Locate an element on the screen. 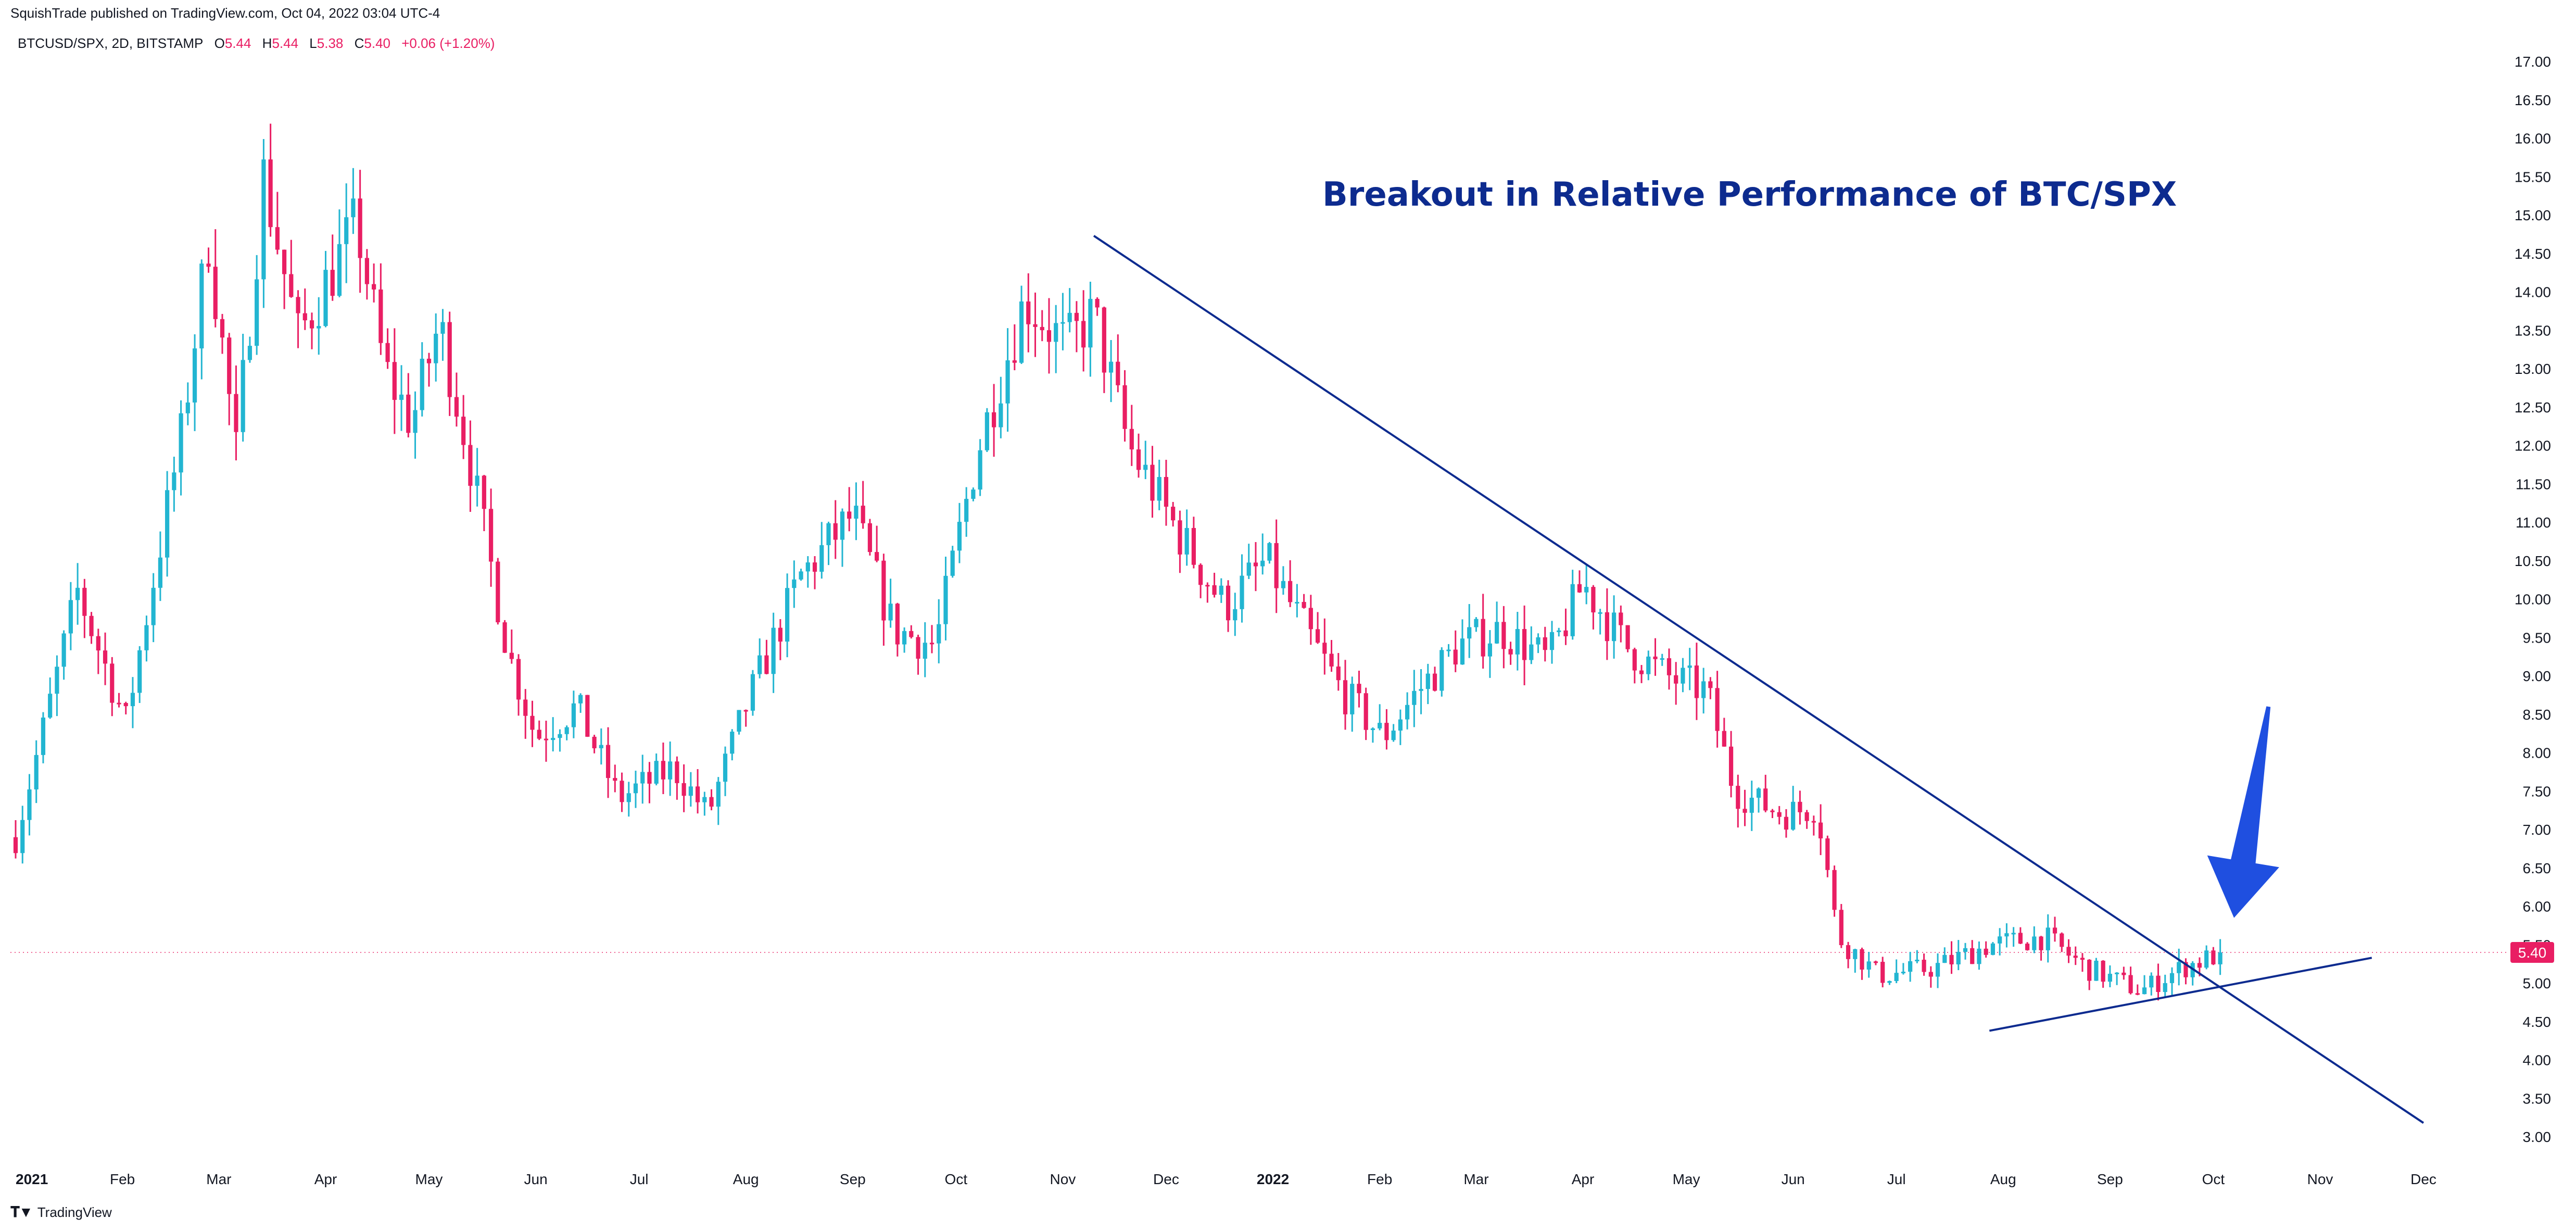 Image resolution: width=2576 pixels, height=1231 pixels. close-label: C is located at coordinates (359, 43).